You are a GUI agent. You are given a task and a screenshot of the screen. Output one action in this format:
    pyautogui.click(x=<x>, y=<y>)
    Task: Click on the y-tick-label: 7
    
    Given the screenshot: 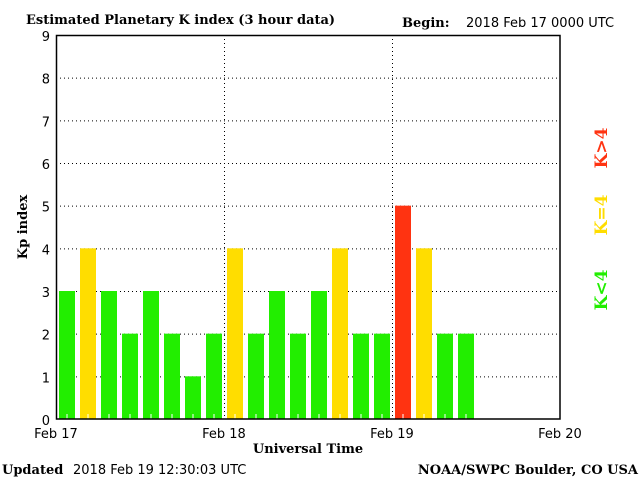 What is the action you would take?
    pyautogui.click(x=46, y=122)
    